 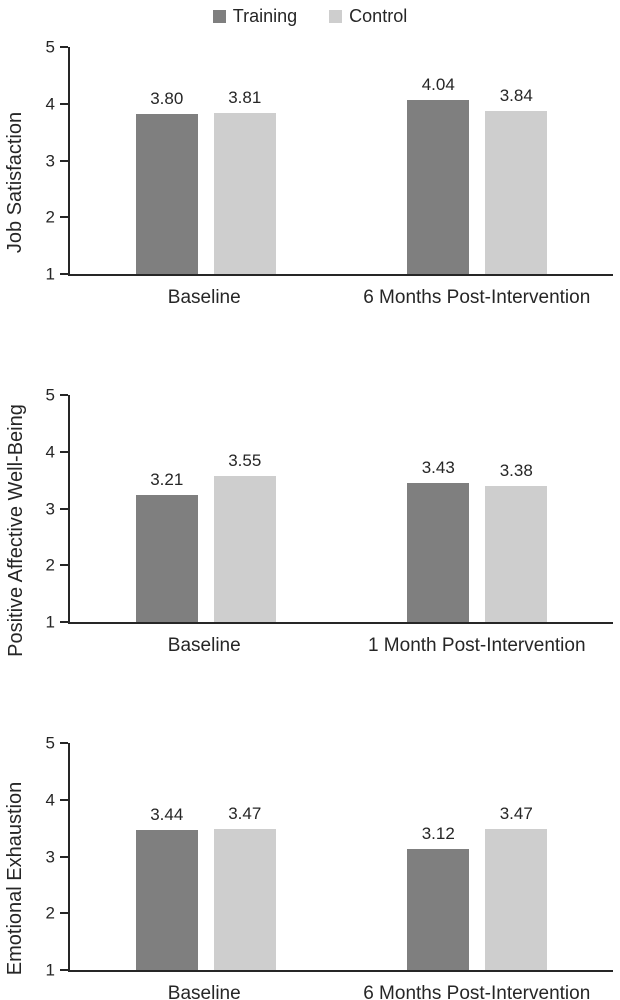 I want to click on bar-value-label: 3.43, so click(x=438, y=468).